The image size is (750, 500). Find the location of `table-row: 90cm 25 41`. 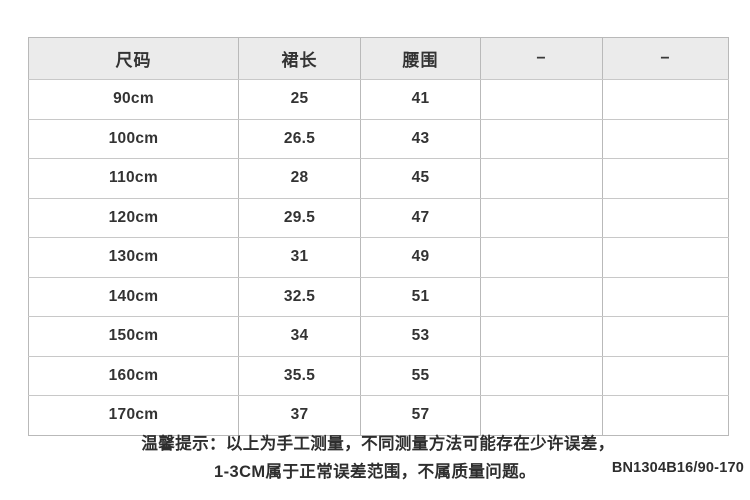

table-row: 90cm 25 41 is located at coordinates (378, 99).